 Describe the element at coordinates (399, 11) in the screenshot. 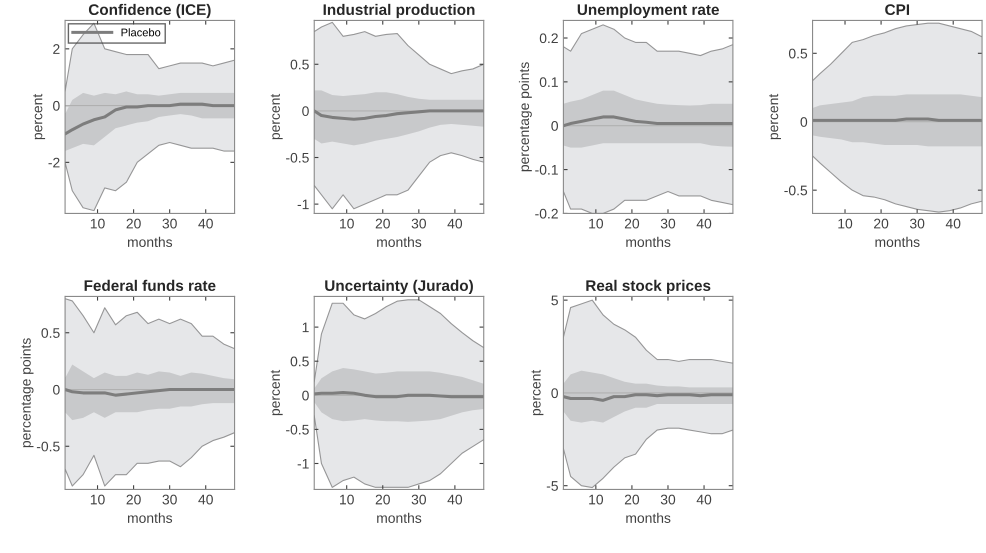

I see `chart-title: Industrial production` at that location.